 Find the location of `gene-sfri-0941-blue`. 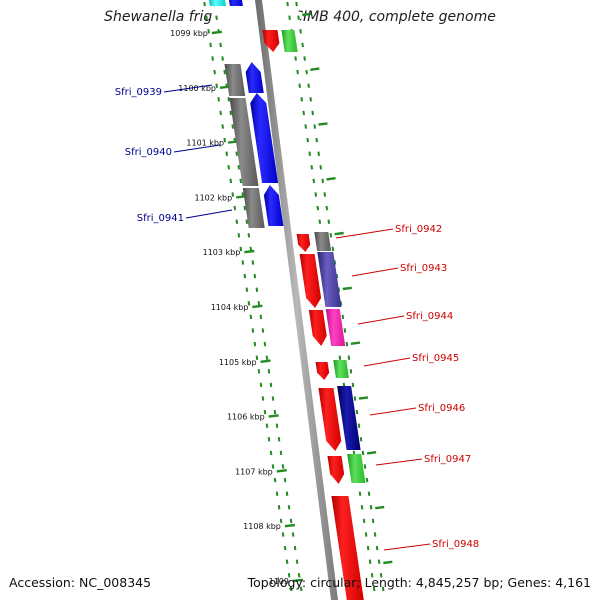

gene-sfri-0941-blue is located at coordinates (273, 205).